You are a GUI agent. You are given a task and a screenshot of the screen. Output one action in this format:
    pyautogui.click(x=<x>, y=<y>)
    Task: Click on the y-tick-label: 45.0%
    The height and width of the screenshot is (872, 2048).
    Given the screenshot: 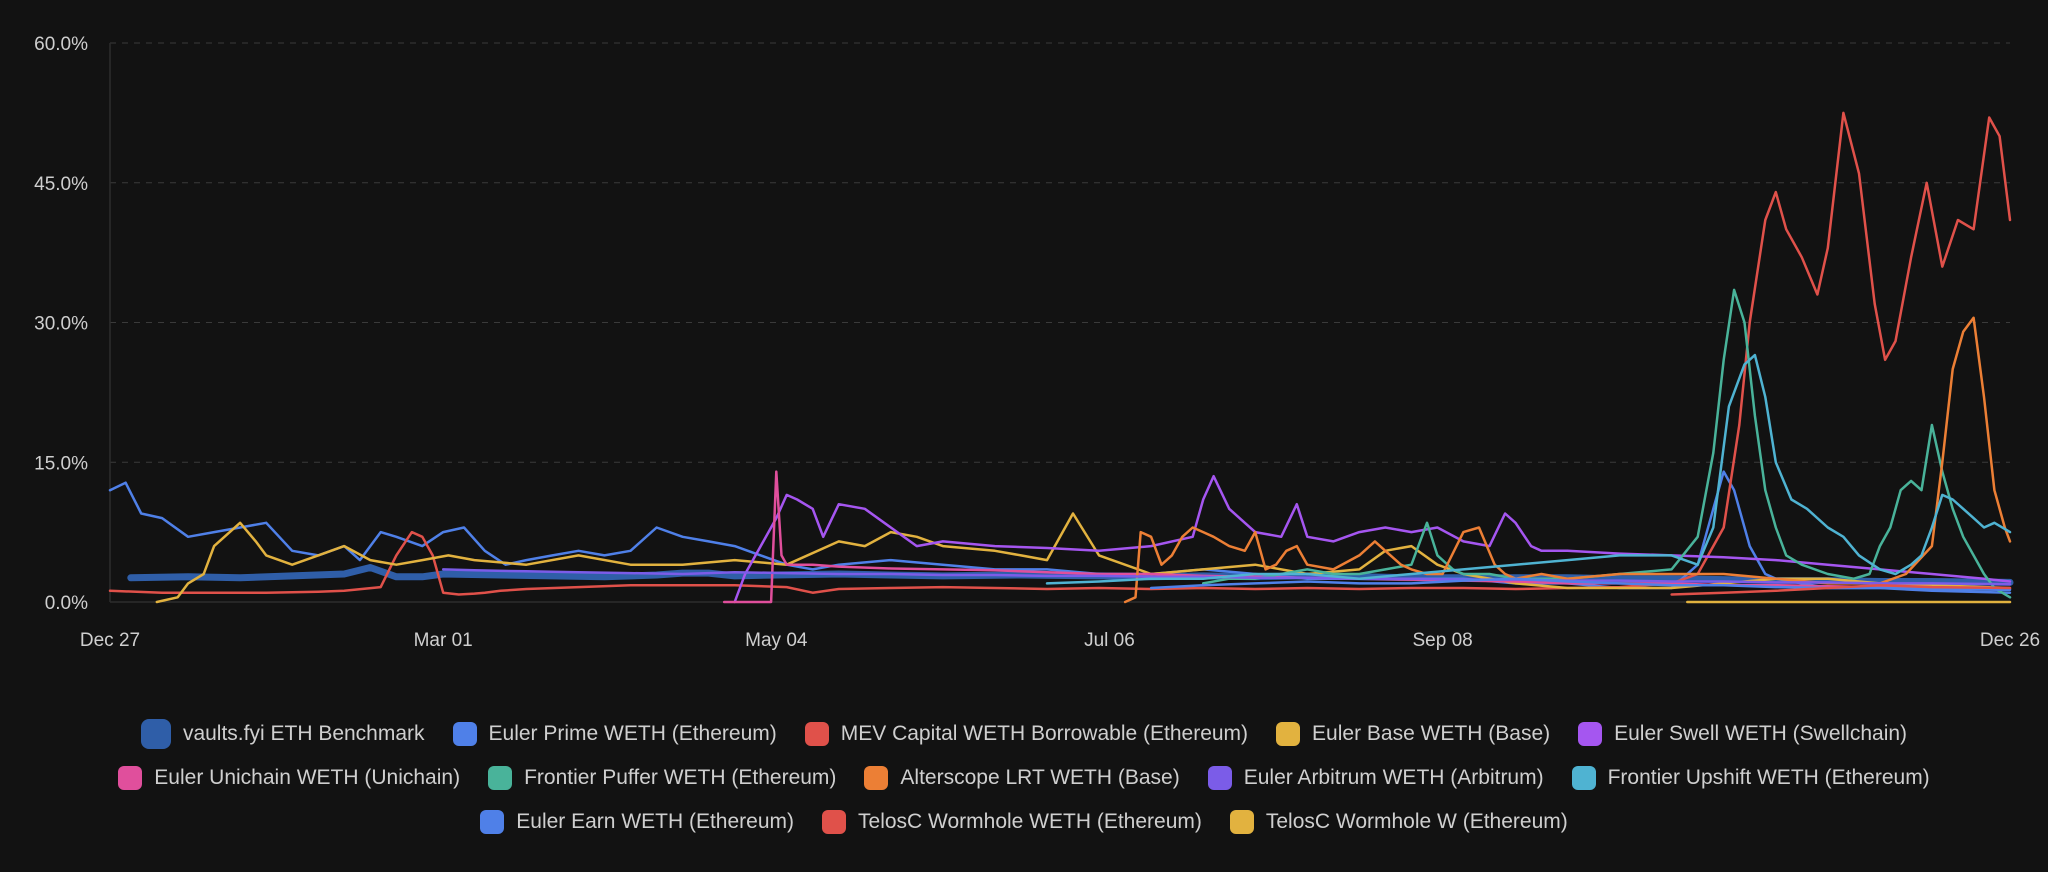 What is the action you would take?
    pyautogui.click(x=61, y=184)
    